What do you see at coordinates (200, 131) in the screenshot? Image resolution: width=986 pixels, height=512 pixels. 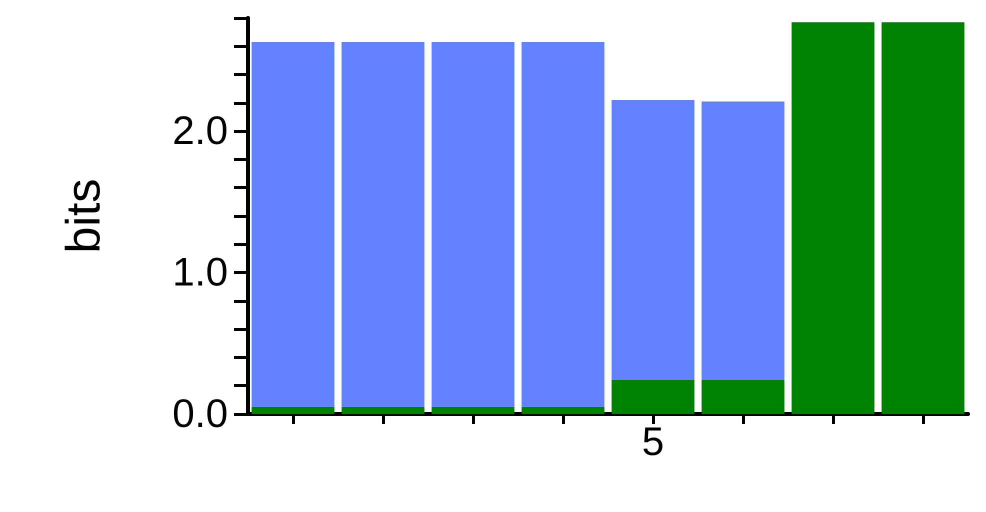 I see `y-tick-label: 2.0` at bounding box center [200, 131].